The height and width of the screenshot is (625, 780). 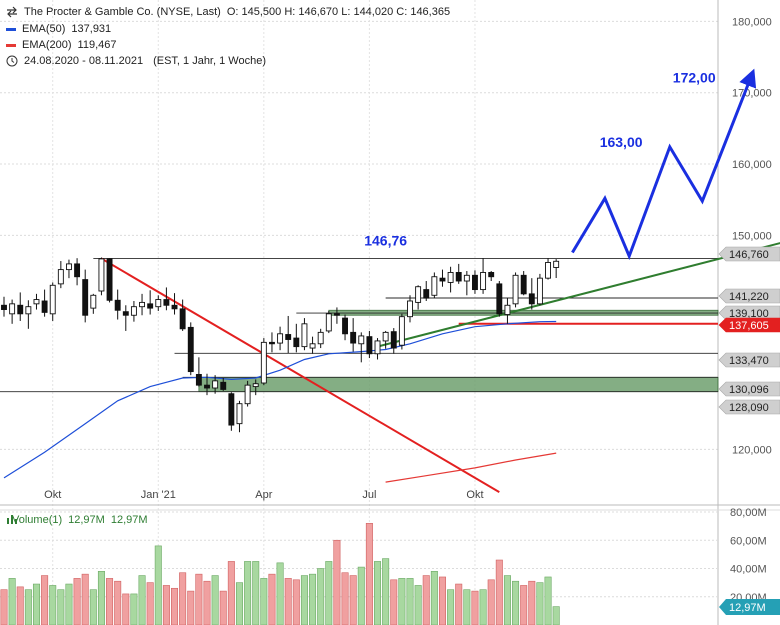 What do you see at coordinates (752, 165) in the screenshot?
I see `y-tick-label: 160,000` at bounding box center [752, 165].